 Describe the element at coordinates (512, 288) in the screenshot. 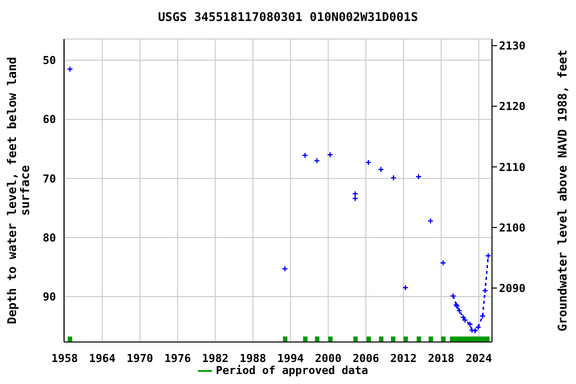

I see `y2-tick-label: 2090` at that location.